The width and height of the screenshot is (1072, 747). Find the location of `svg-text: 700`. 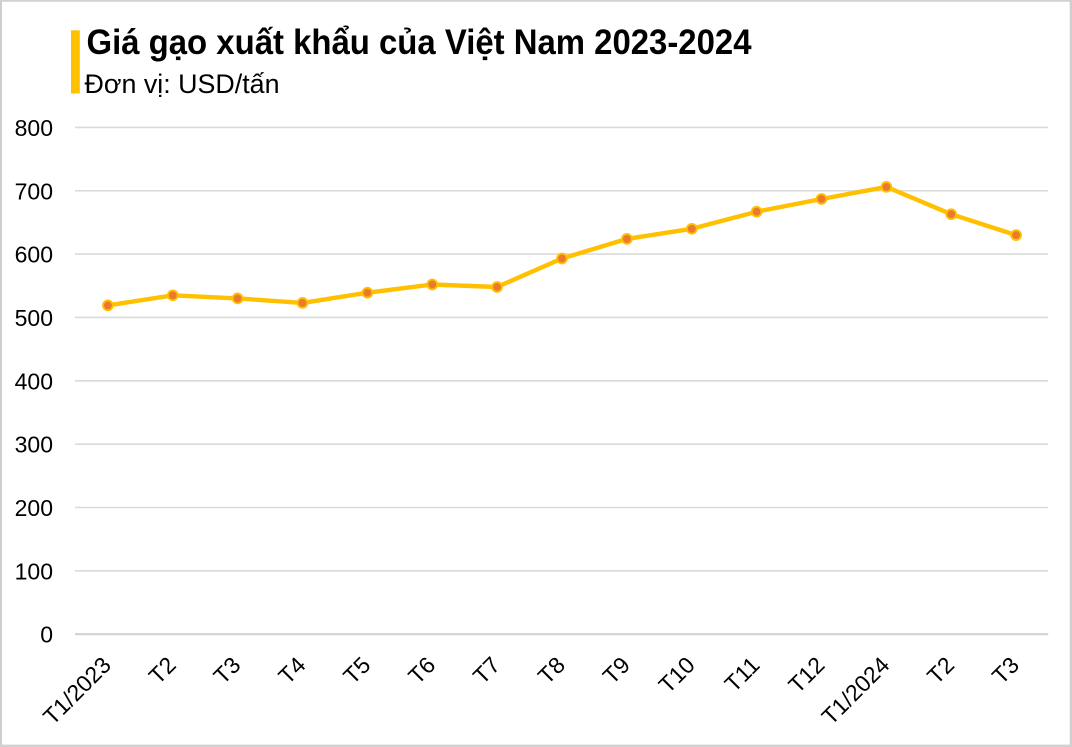

svg-text: 700 is located at coordinates (34, 191).